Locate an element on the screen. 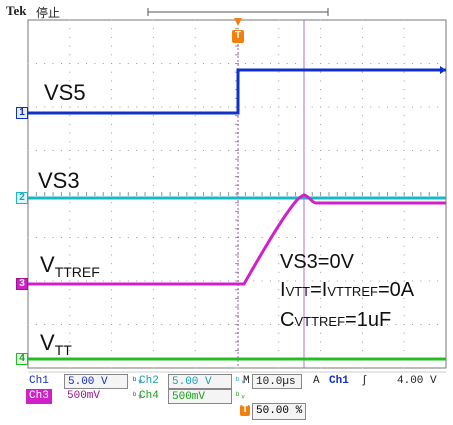 The height and width of the screenshot is (425, 453). ch2-marker-icon: 2 is located at coordinates (22, 198).